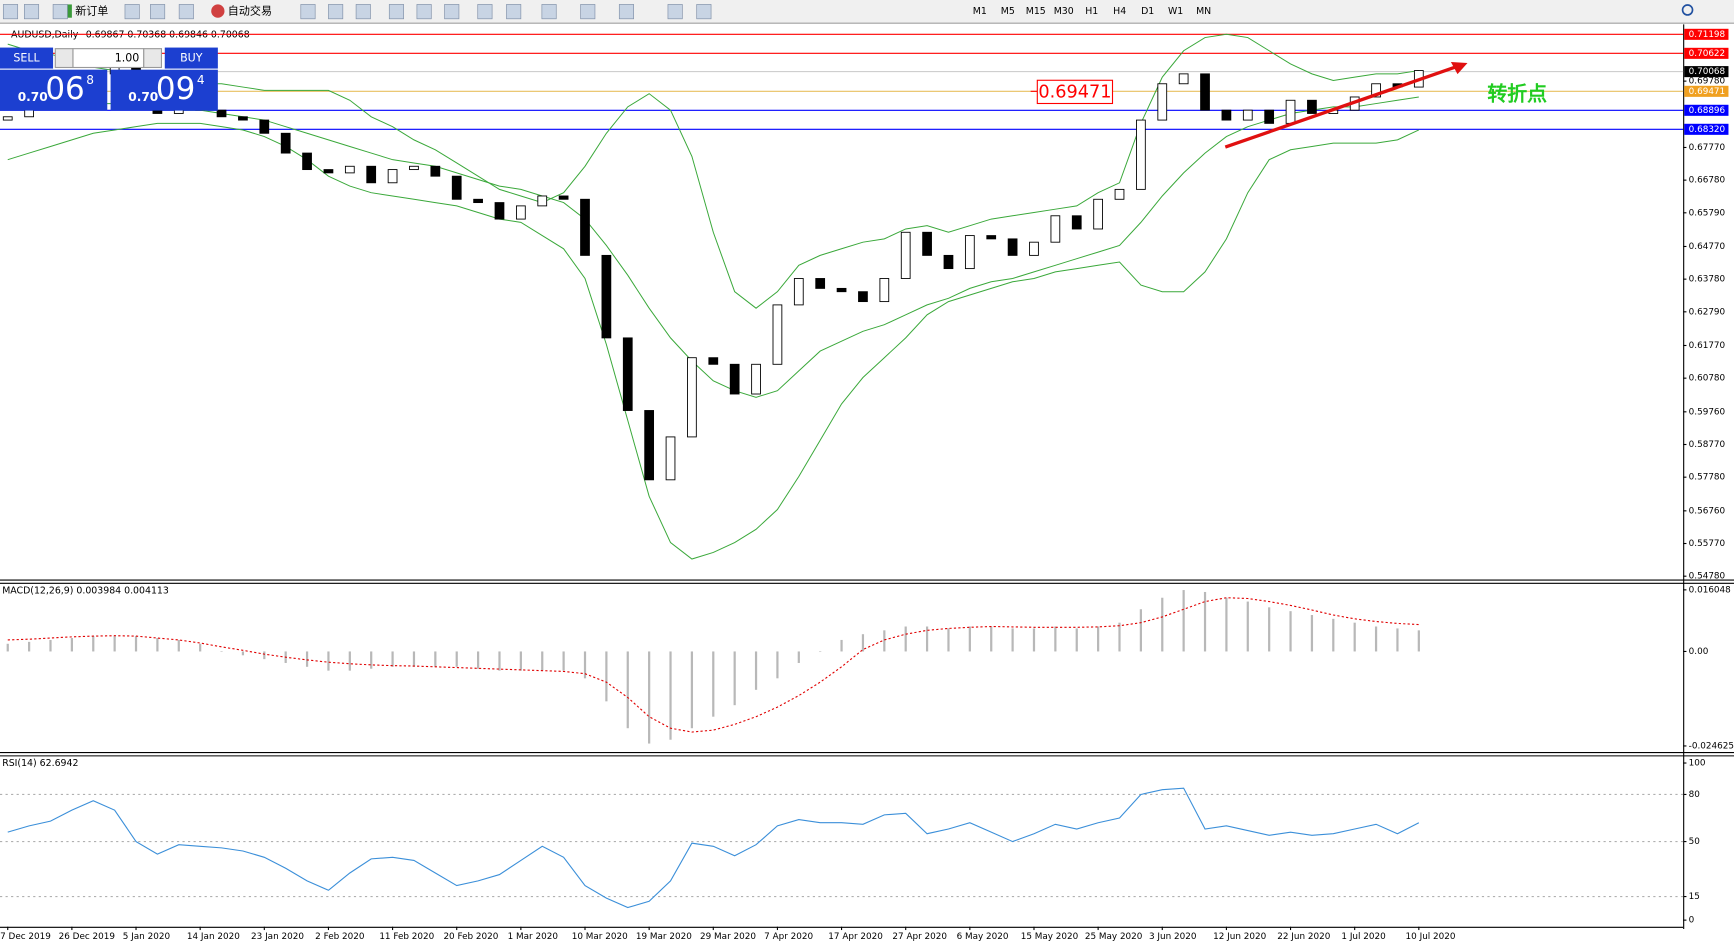 This screenshot has width=1734, height=943. What do you see at coordinates (1064, 11) in the screenshot?
I see `timeframe-button: M30` at bounding box center [1064, 11].